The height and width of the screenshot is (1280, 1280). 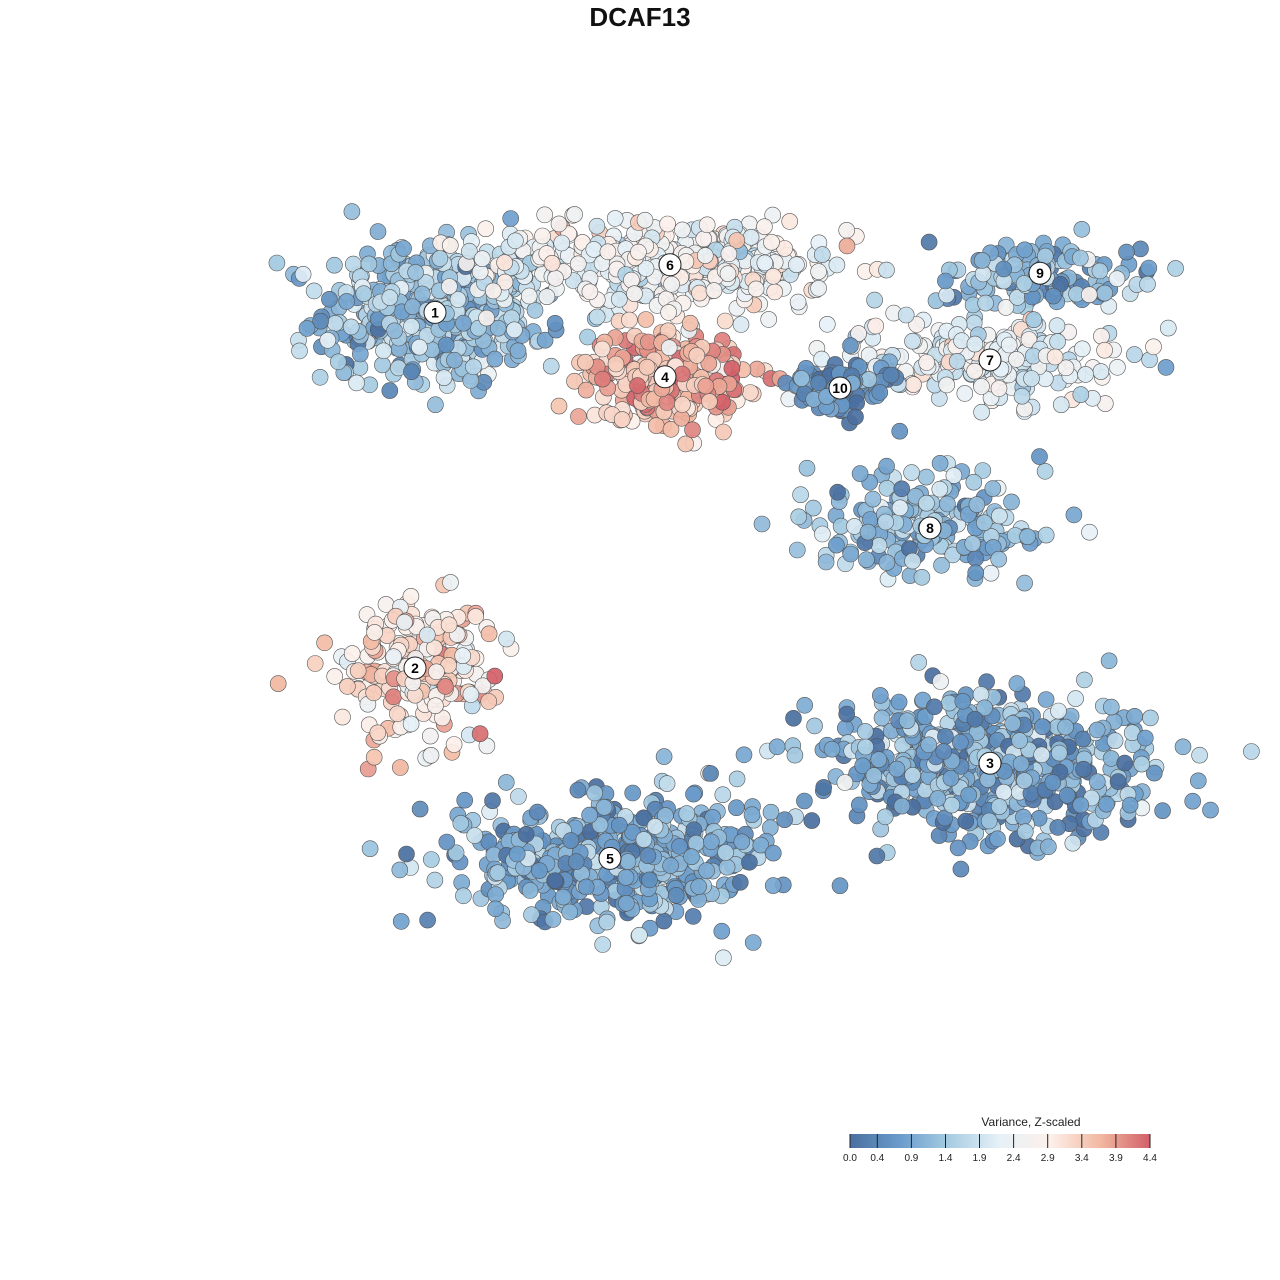 I want to click on legend-tick-label: 4.4, so click(x=1150, y=1158).